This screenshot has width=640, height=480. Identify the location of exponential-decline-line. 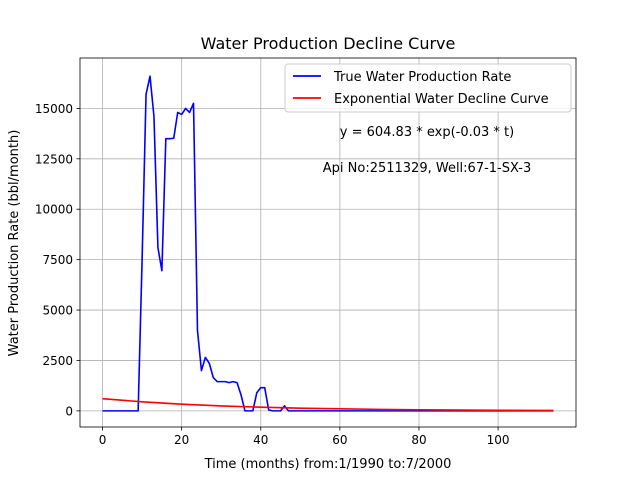
(328, 404).